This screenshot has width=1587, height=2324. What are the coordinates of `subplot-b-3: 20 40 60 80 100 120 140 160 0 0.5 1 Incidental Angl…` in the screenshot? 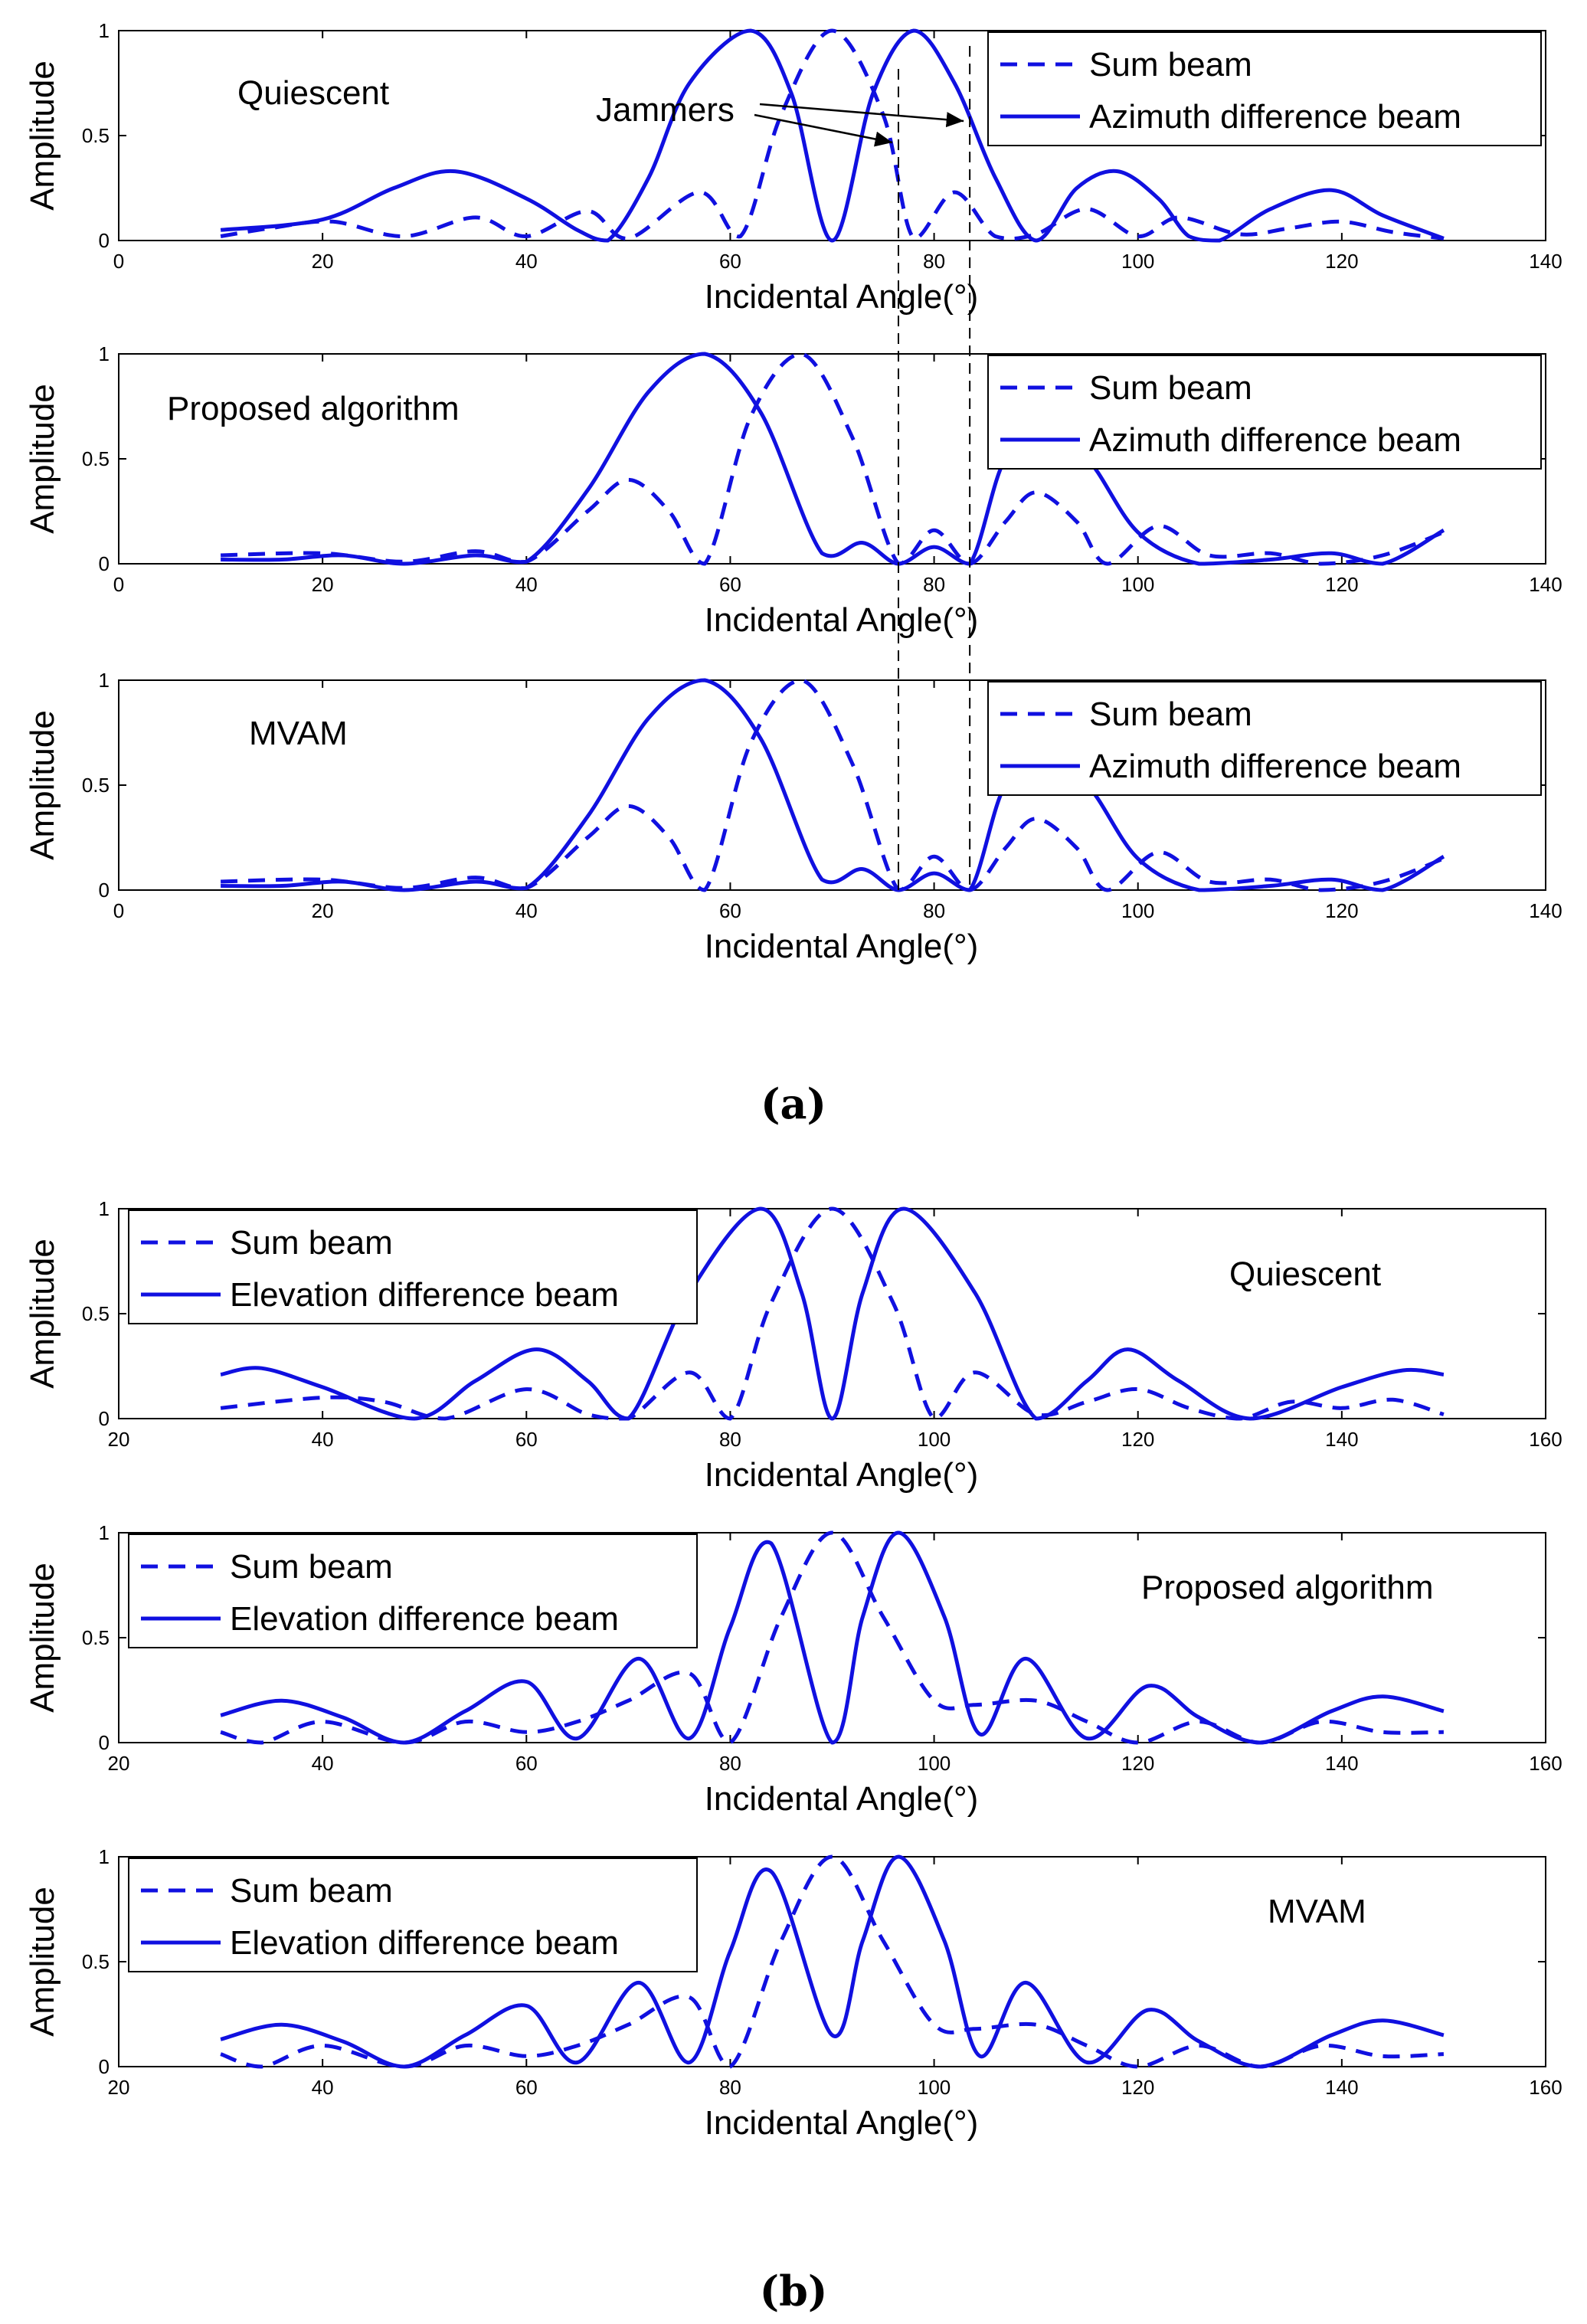 It's located at (793, 1993).